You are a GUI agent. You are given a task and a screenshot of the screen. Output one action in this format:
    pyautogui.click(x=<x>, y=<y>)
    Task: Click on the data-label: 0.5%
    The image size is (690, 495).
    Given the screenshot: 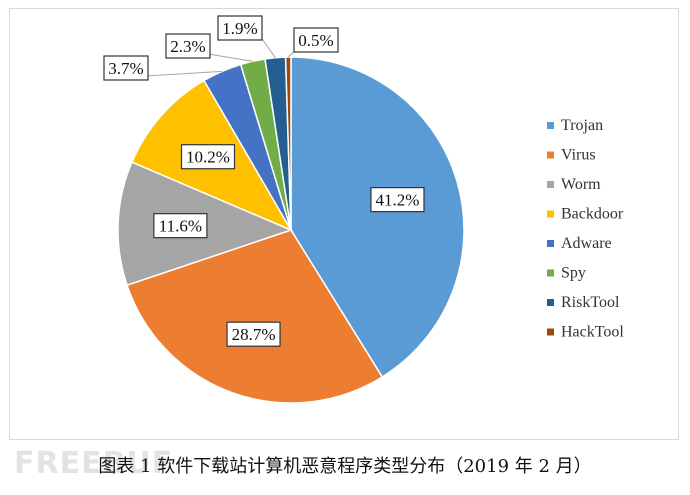 What is the action you would take?
    pyautogui.click(x=315, y=40)
    